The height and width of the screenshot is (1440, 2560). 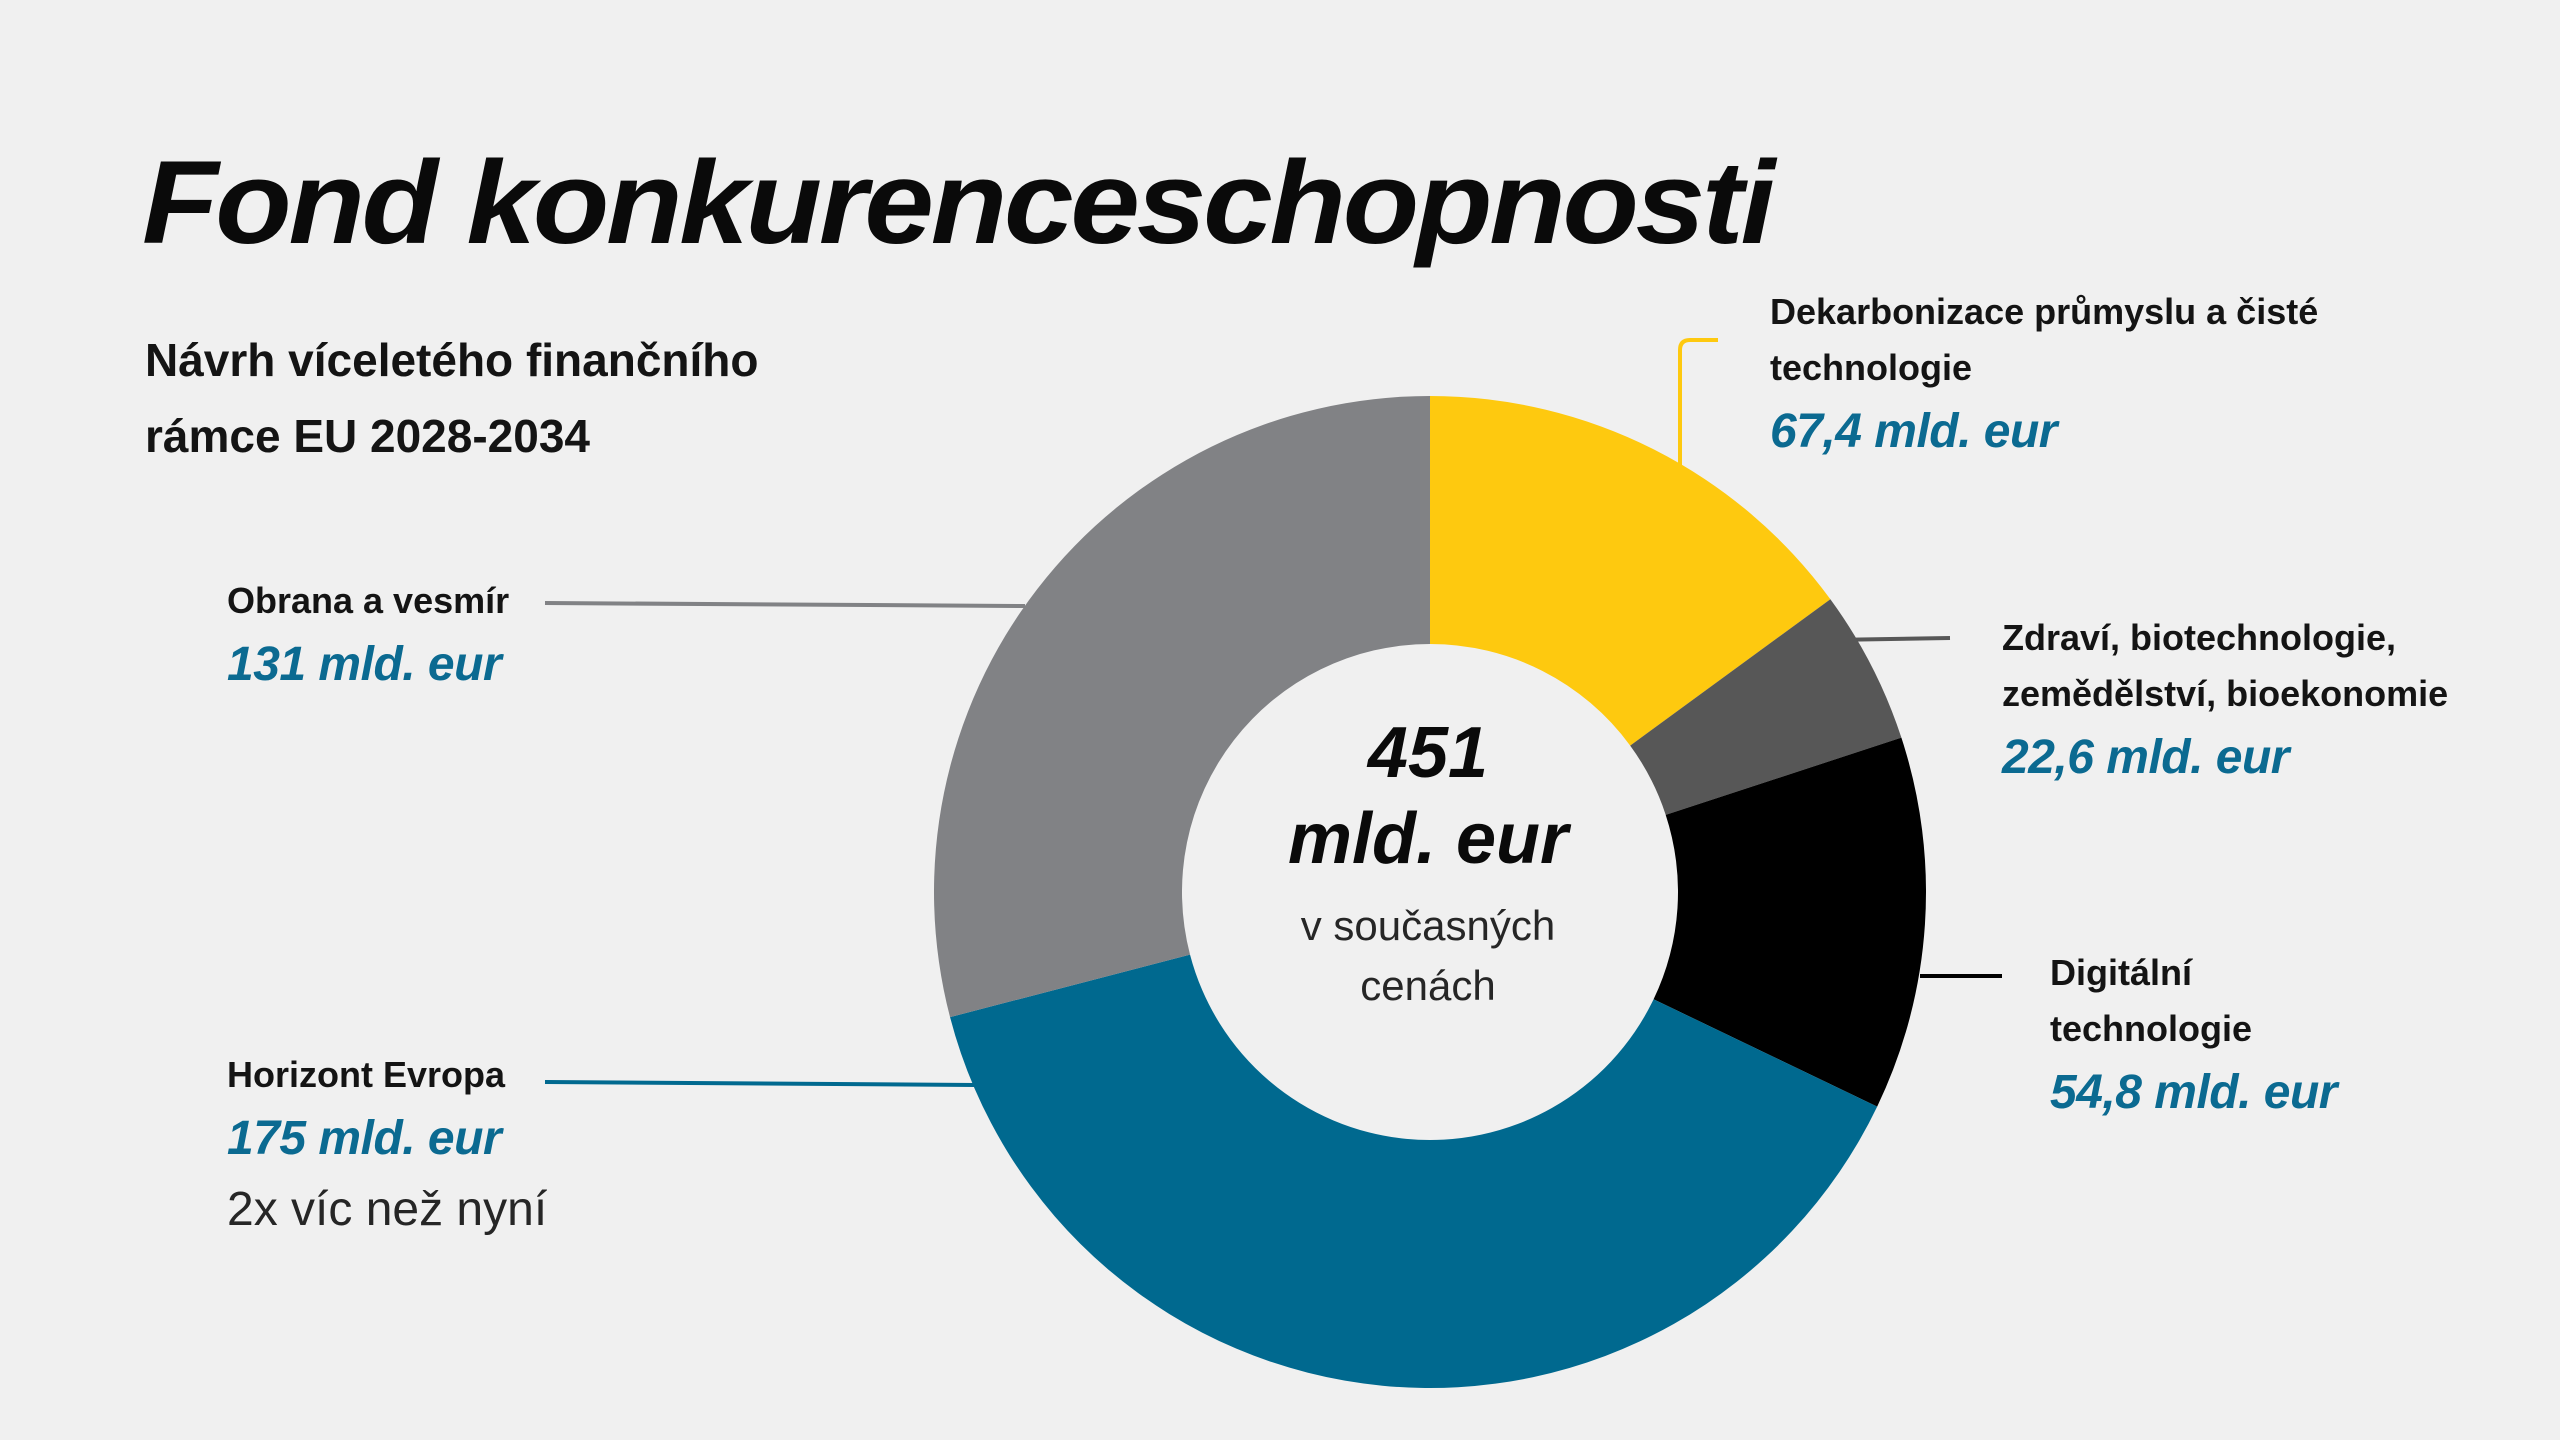 What do you see at coordinates (366, 1074) in the screenshot?
I see `slice-label-name: Horizont Evropa` at bounding box center [366, 1074].